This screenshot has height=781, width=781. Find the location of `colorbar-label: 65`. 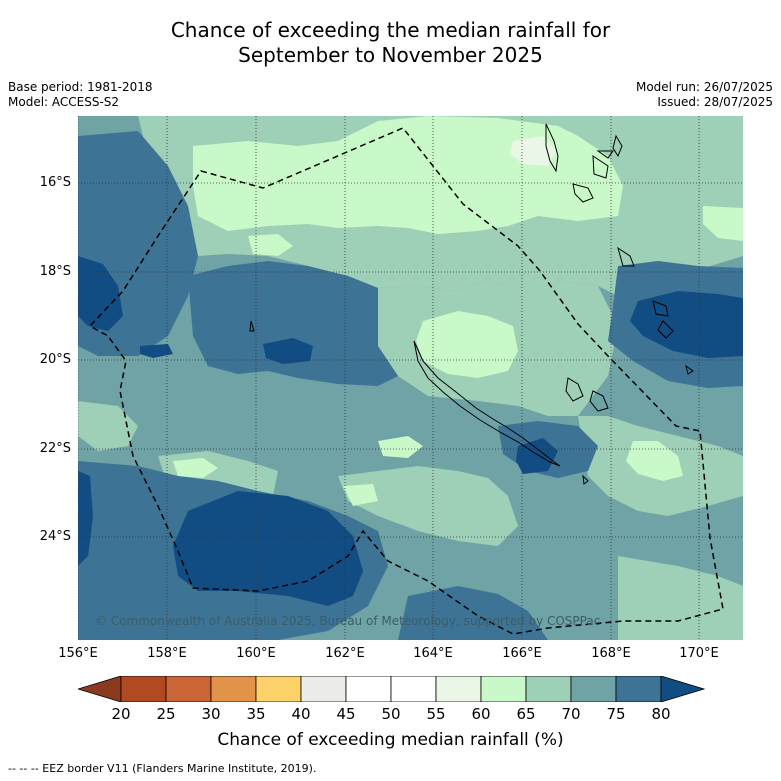

colorbar-label: 65 is located at coordinates (526, 714).